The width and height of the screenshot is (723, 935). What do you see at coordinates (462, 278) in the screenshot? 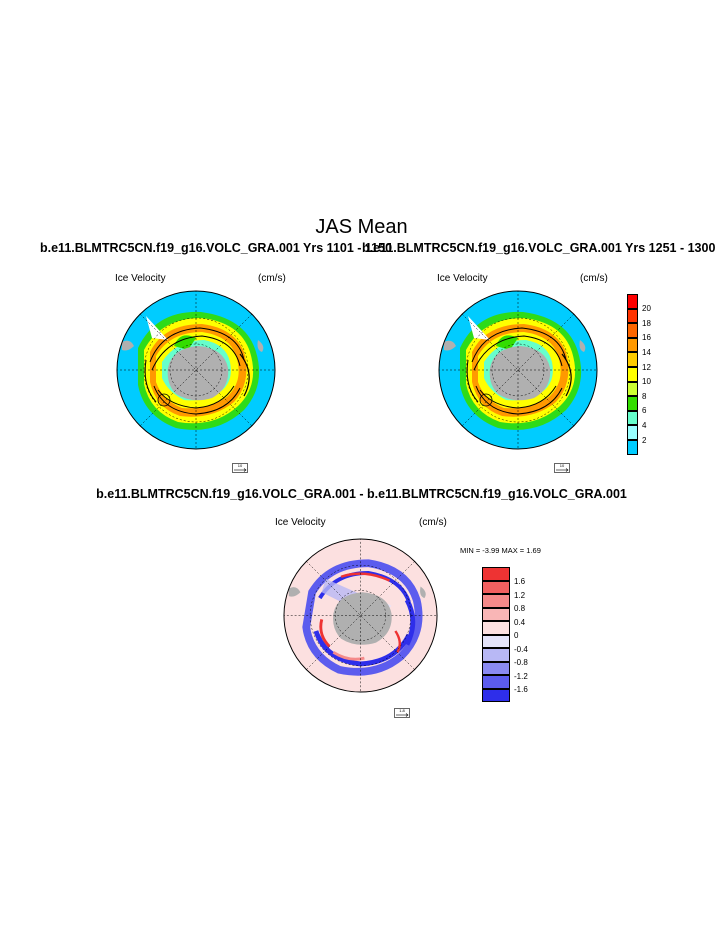
I see `panel-2-variable-label: Ice Velocity` at bounding box center [462, 278].